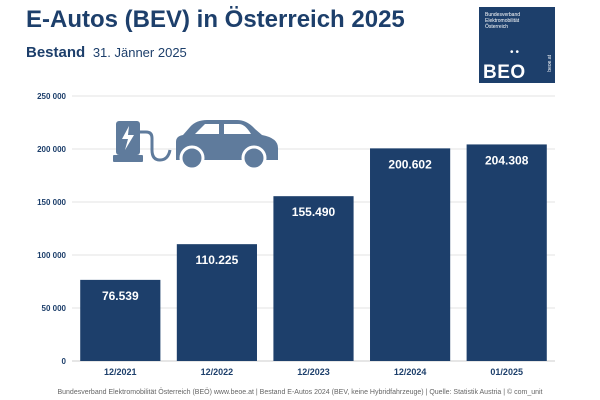 This screenshot has height=400, width=600. Describe the element at coordinates (120, 296) in the screenshot. I see `value-label: 76.539` at that location.